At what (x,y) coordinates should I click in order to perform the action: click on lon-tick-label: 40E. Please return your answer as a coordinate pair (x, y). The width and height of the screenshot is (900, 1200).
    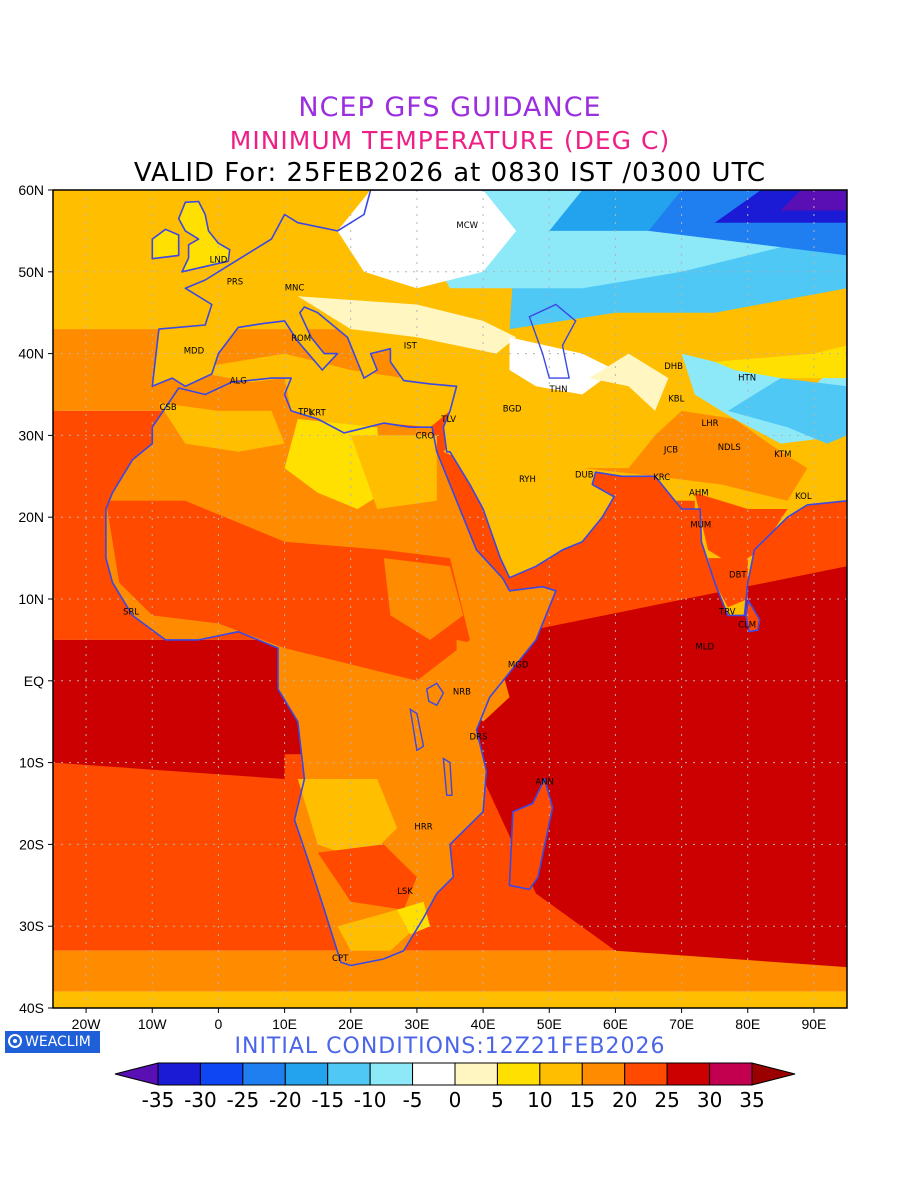
    Looking at the image, I should click on (483, 1024).